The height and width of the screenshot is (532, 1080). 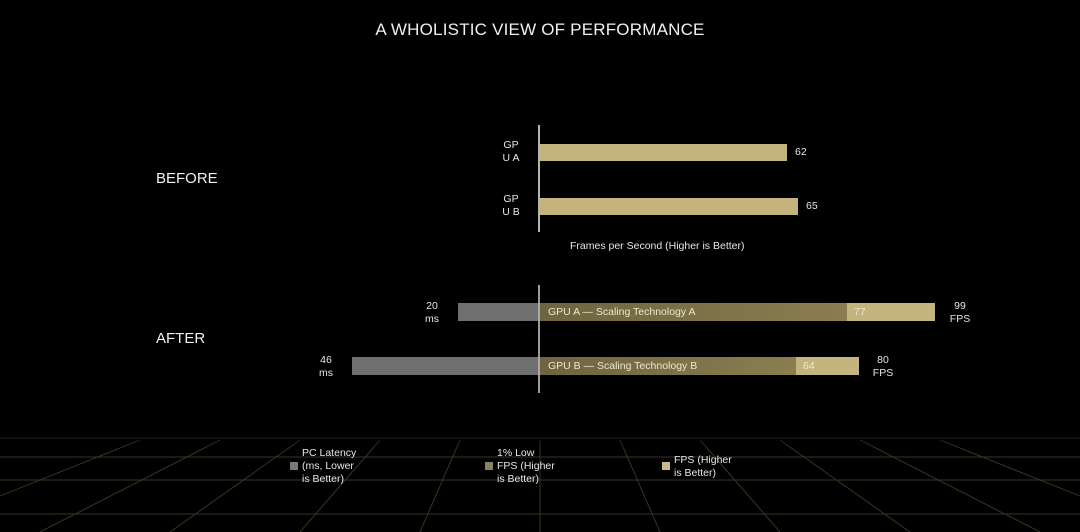 What do you see at coordinates (666, 466) in the screenshot?
I see `legend-swatch-gold` at bounding box center [666, 466].